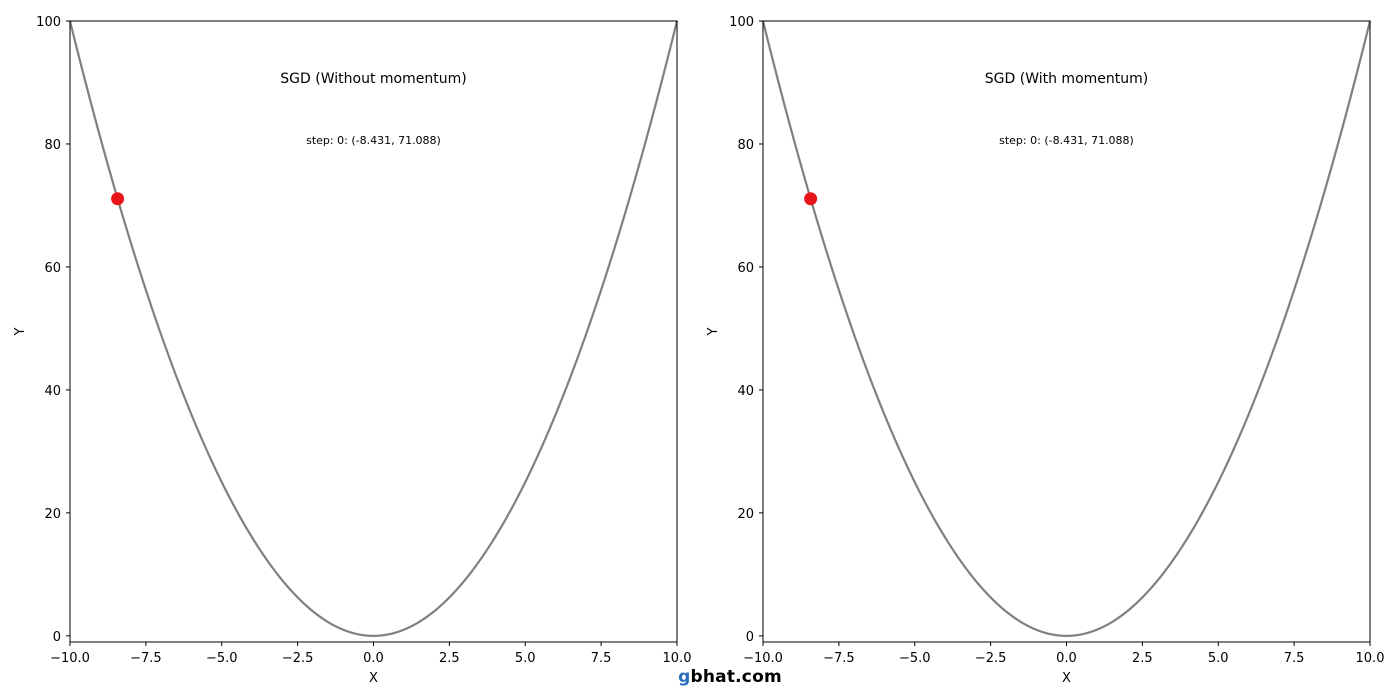 Image resolution: width=1400 pixels, height=700 pixels. What do you see at coordinates (730, 677) in the screenshot?
I see `watermark-logo: gbhat.com` at bounding box center [730, 677].